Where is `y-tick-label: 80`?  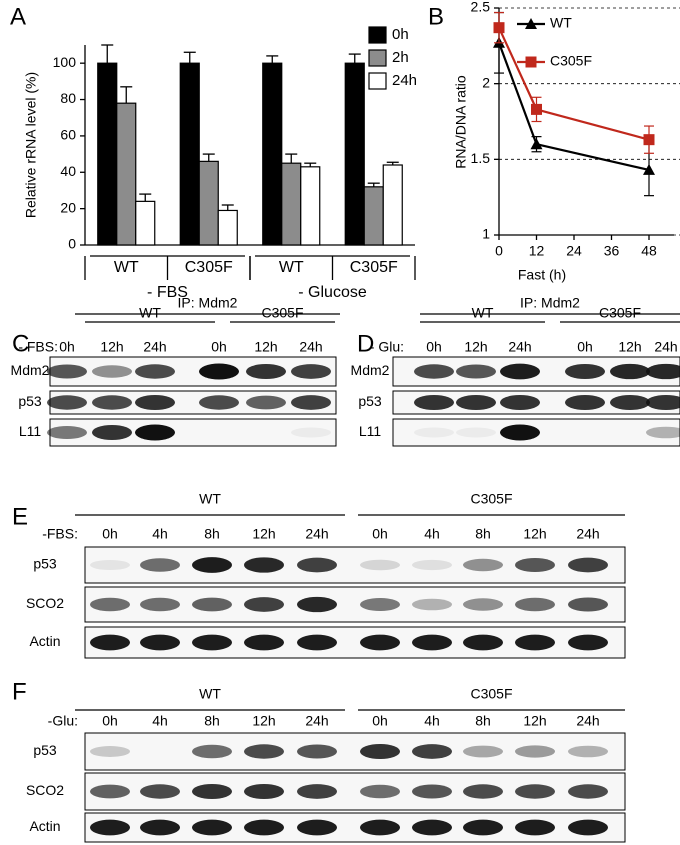 y-tick-label: 80 is located at coordinates (68, 98).